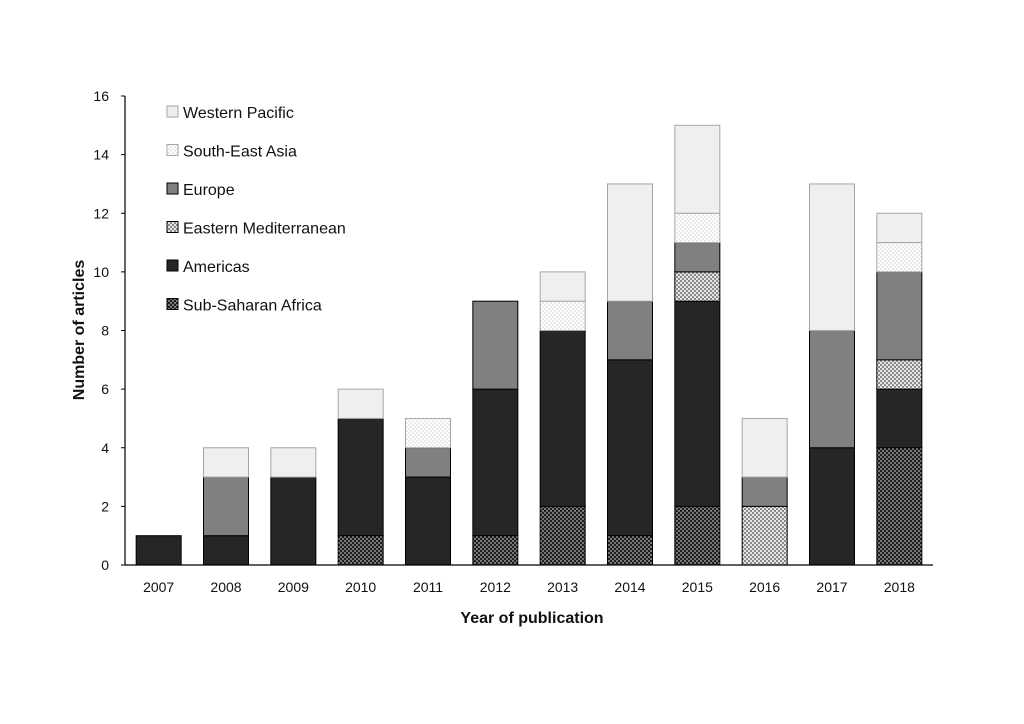  What do you see at coordinates (293, 587) in the screenshot?
I see `x-tick-label: 2009` at bounding box center [293, 587].